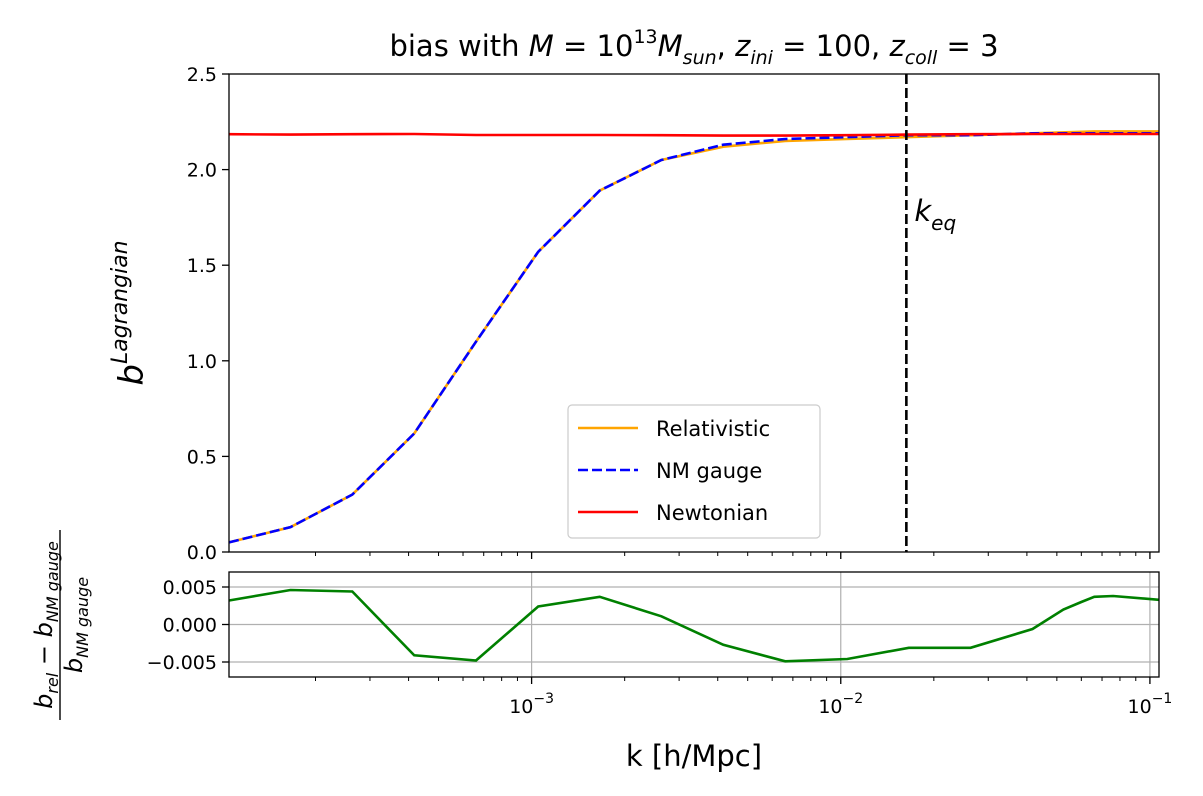 This screenshot has width=1203, height=796. Describe the element at coordinates (744, 697) in the screenshot. I see `bottom-x-ticks: 10⁻³ 10⁻² 10⁻¹` at that location.